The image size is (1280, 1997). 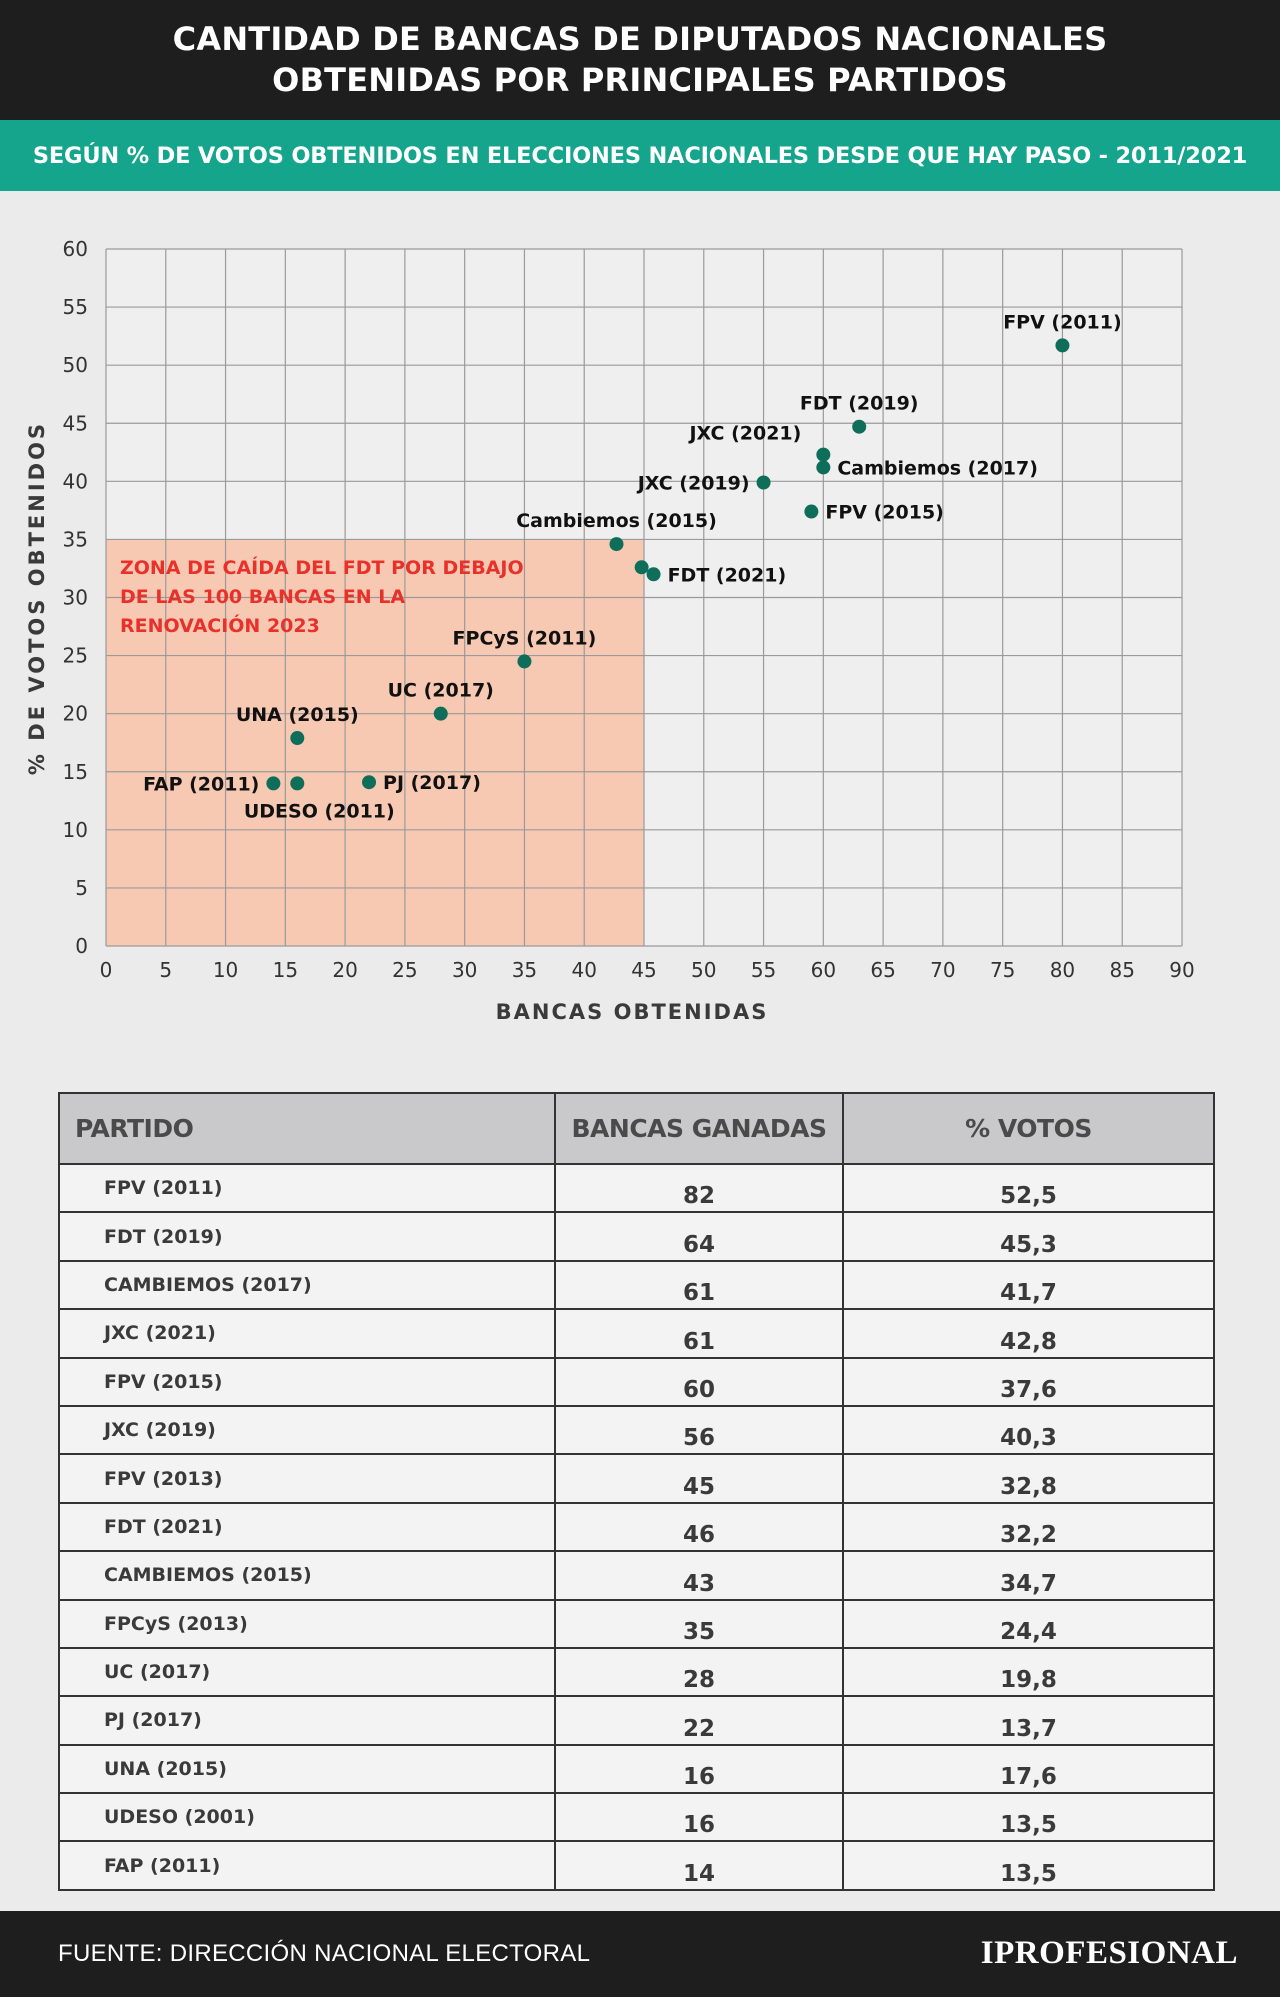 What do you see at coordinates (319, 811) in the screenshot?
I see `point-label: UDESO (2011)` at bounding box center [319, 811].